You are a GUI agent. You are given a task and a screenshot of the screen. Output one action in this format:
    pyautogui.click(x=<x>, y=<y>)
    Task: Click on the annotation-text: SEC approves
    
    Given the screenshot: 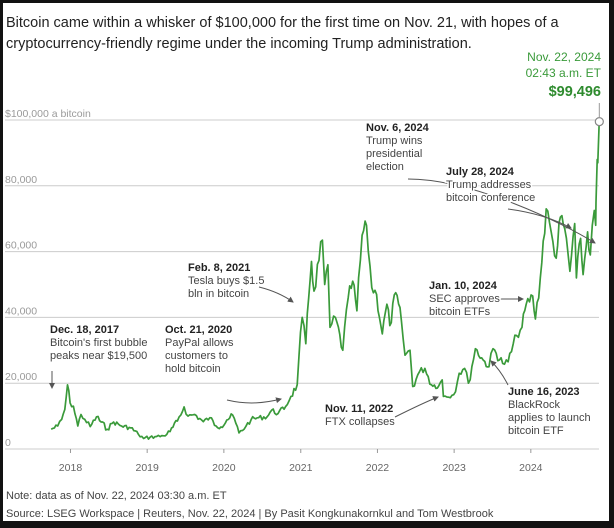 What is the action you would take?
    pyautogui.click(x=464, y=299)
    